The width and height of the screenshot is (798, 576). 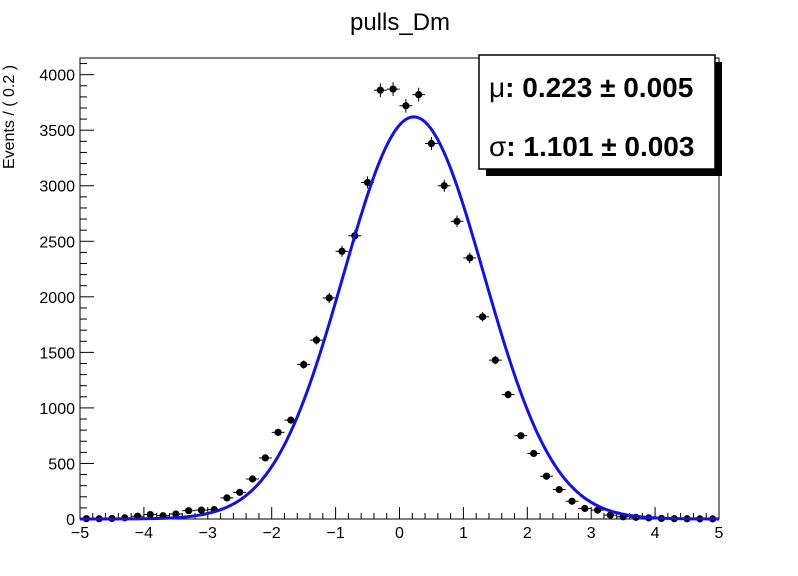 What do you see at coordinates (655, 533) in the screenshot?
I see `x-tick-label: 4` at bounding box center [655, 533].